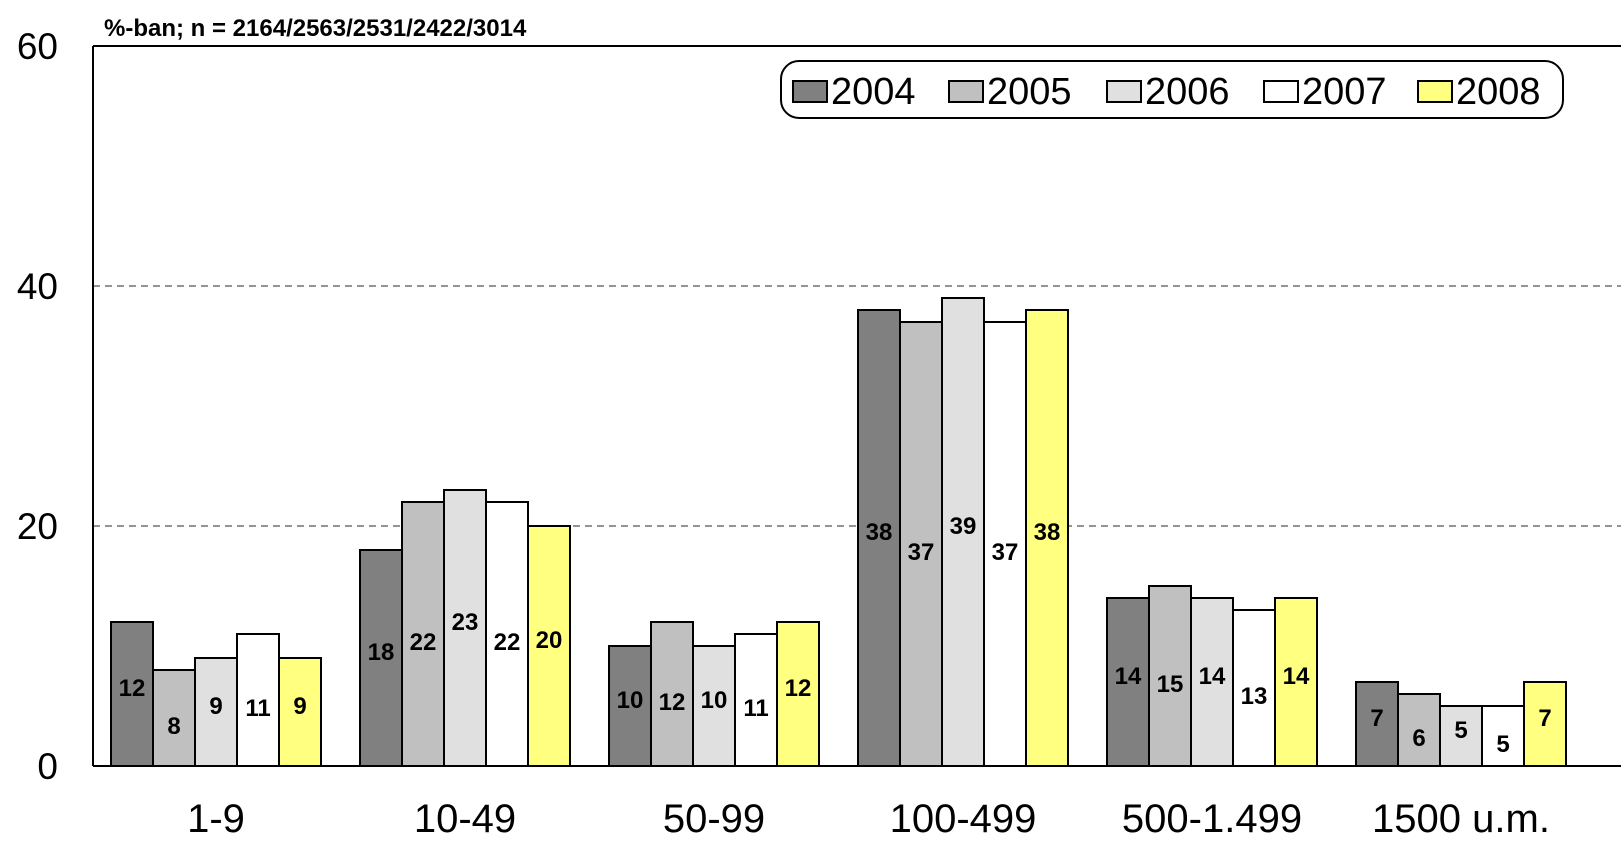  Describe the element at coordinates (549, 640) in the screenshot. I see `data-label: 20` at that location.